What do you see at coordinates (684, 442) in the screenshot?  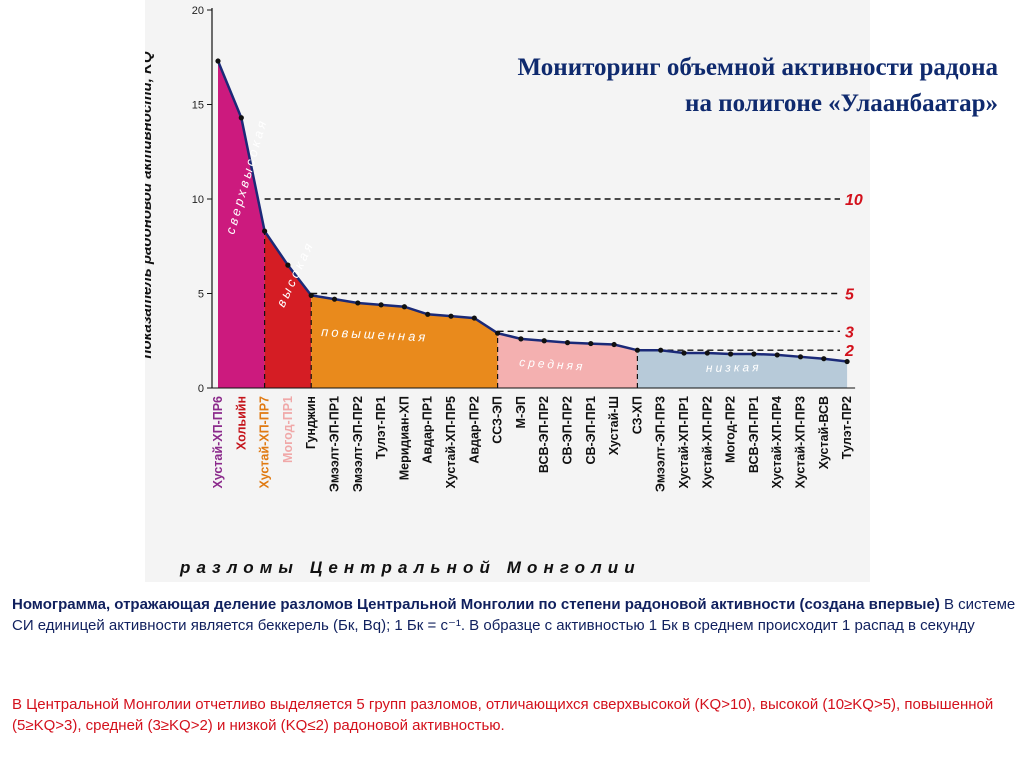 I see `x-tick-label: Хустай-ХП-ПР1` at bounding box center [684, 442].